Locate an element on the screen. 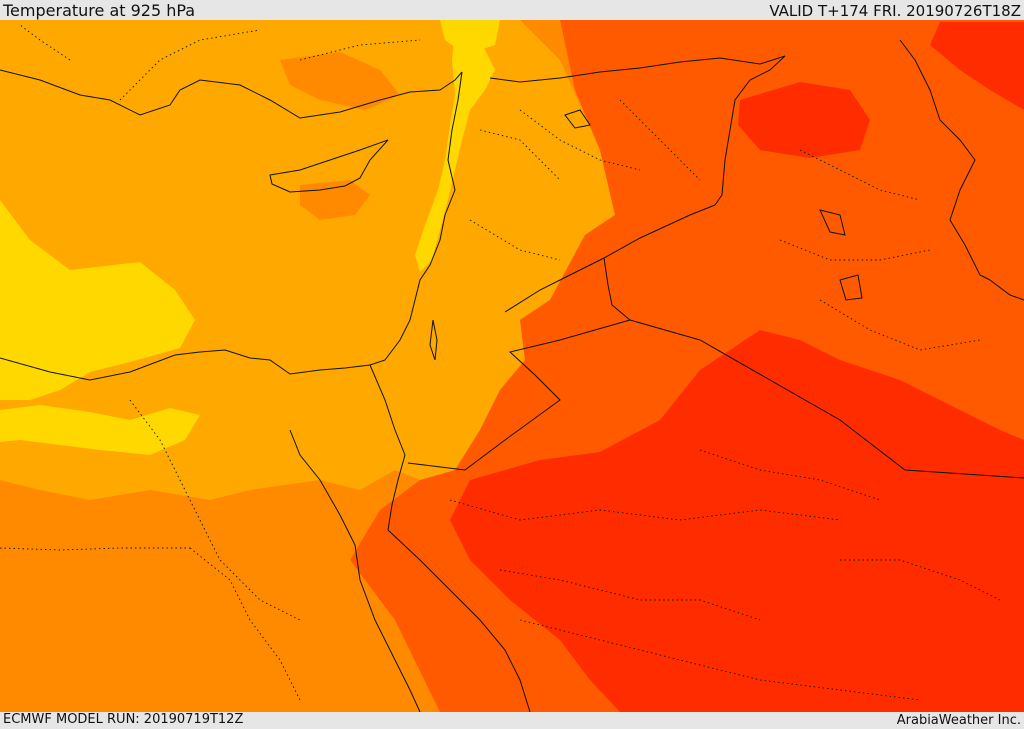  border-egypt-israel is located at coordinates (387, 410).